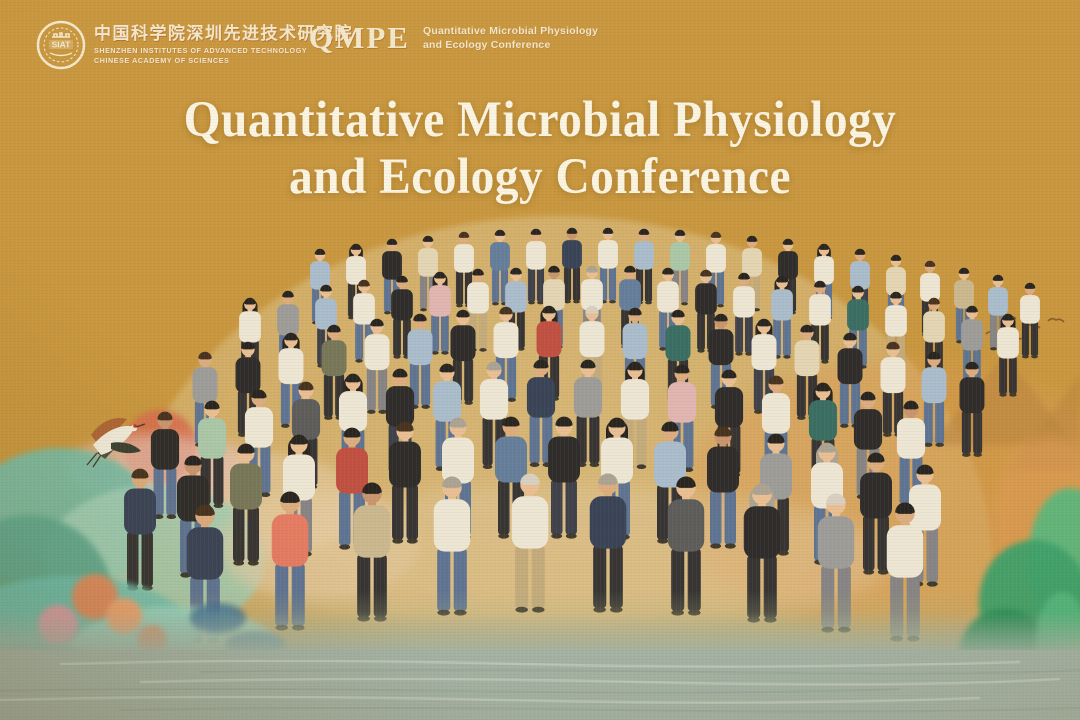  Describe the element at coordinates (223, 33) in the screenshot. I see `siat-cn-name: 中国科学院深圳先进技术研究院` at that location.